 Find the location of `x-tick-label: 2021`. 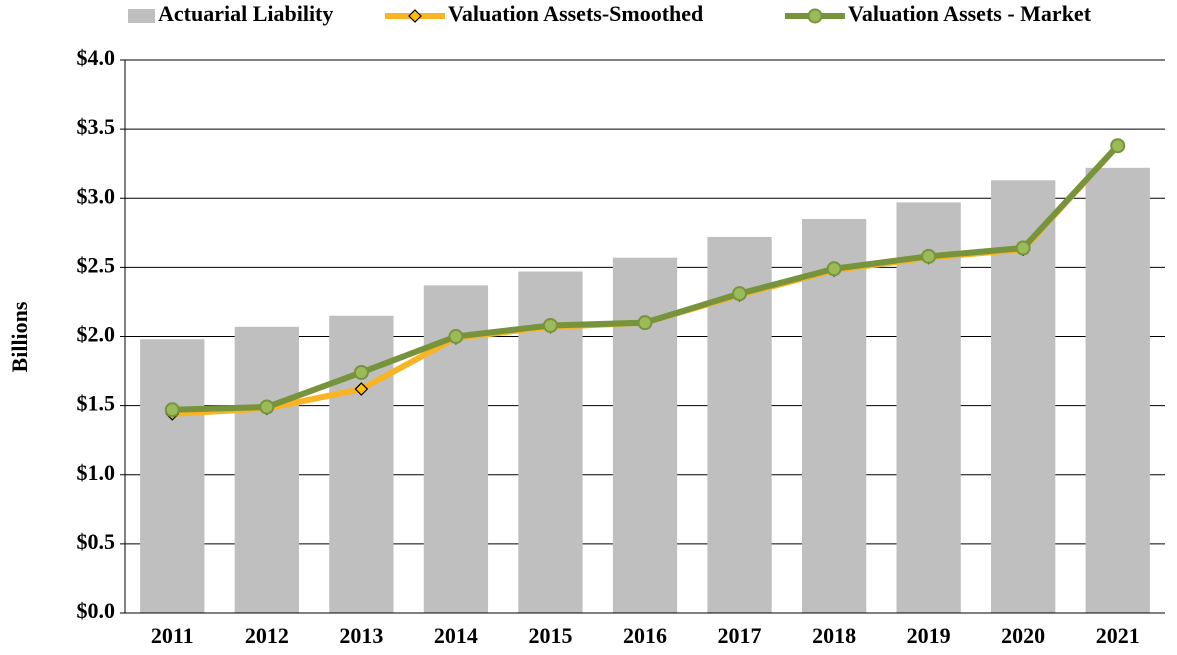

x-tick-label: 2021 is located at coordinates (1118, 635).